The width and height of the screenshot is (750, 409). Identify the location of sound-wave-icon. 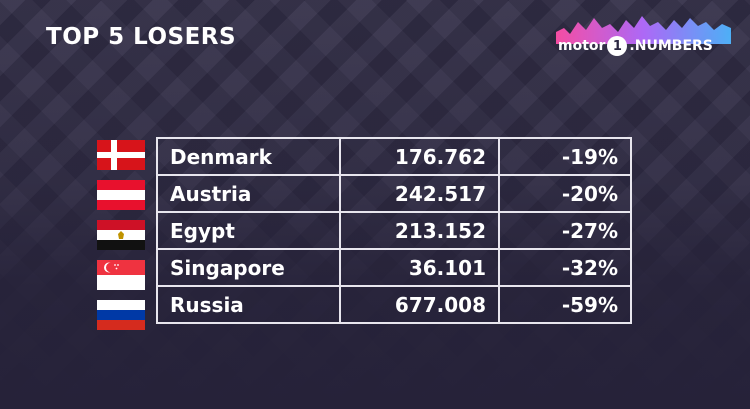
(643, 30).